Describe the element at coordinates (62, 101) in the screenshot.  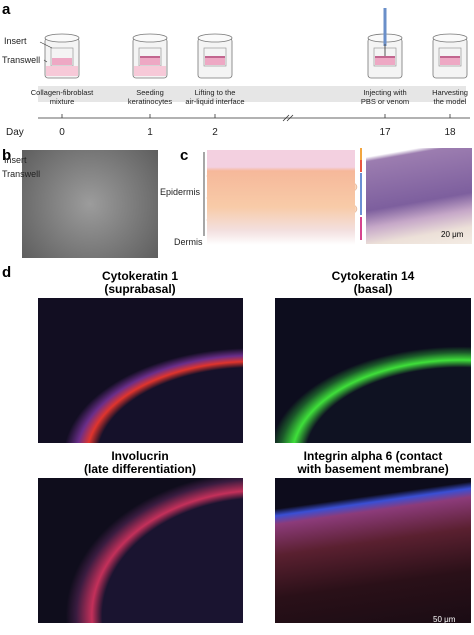
I see `step-label: mixture` at that location.